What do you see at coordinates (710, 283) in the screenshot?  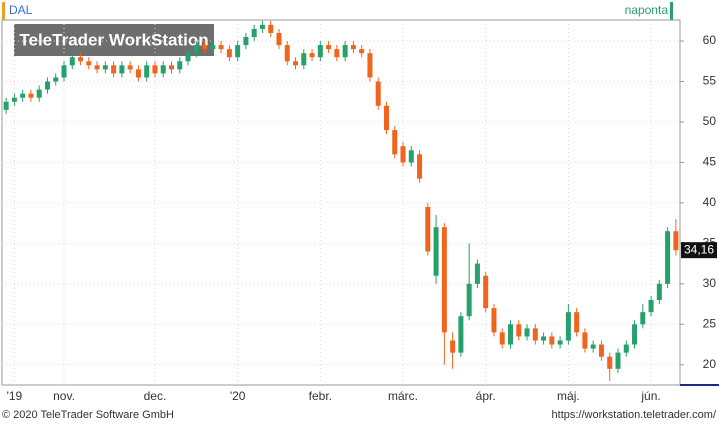 I see `y-tick-label: 30` at bounding box center [710, 283].